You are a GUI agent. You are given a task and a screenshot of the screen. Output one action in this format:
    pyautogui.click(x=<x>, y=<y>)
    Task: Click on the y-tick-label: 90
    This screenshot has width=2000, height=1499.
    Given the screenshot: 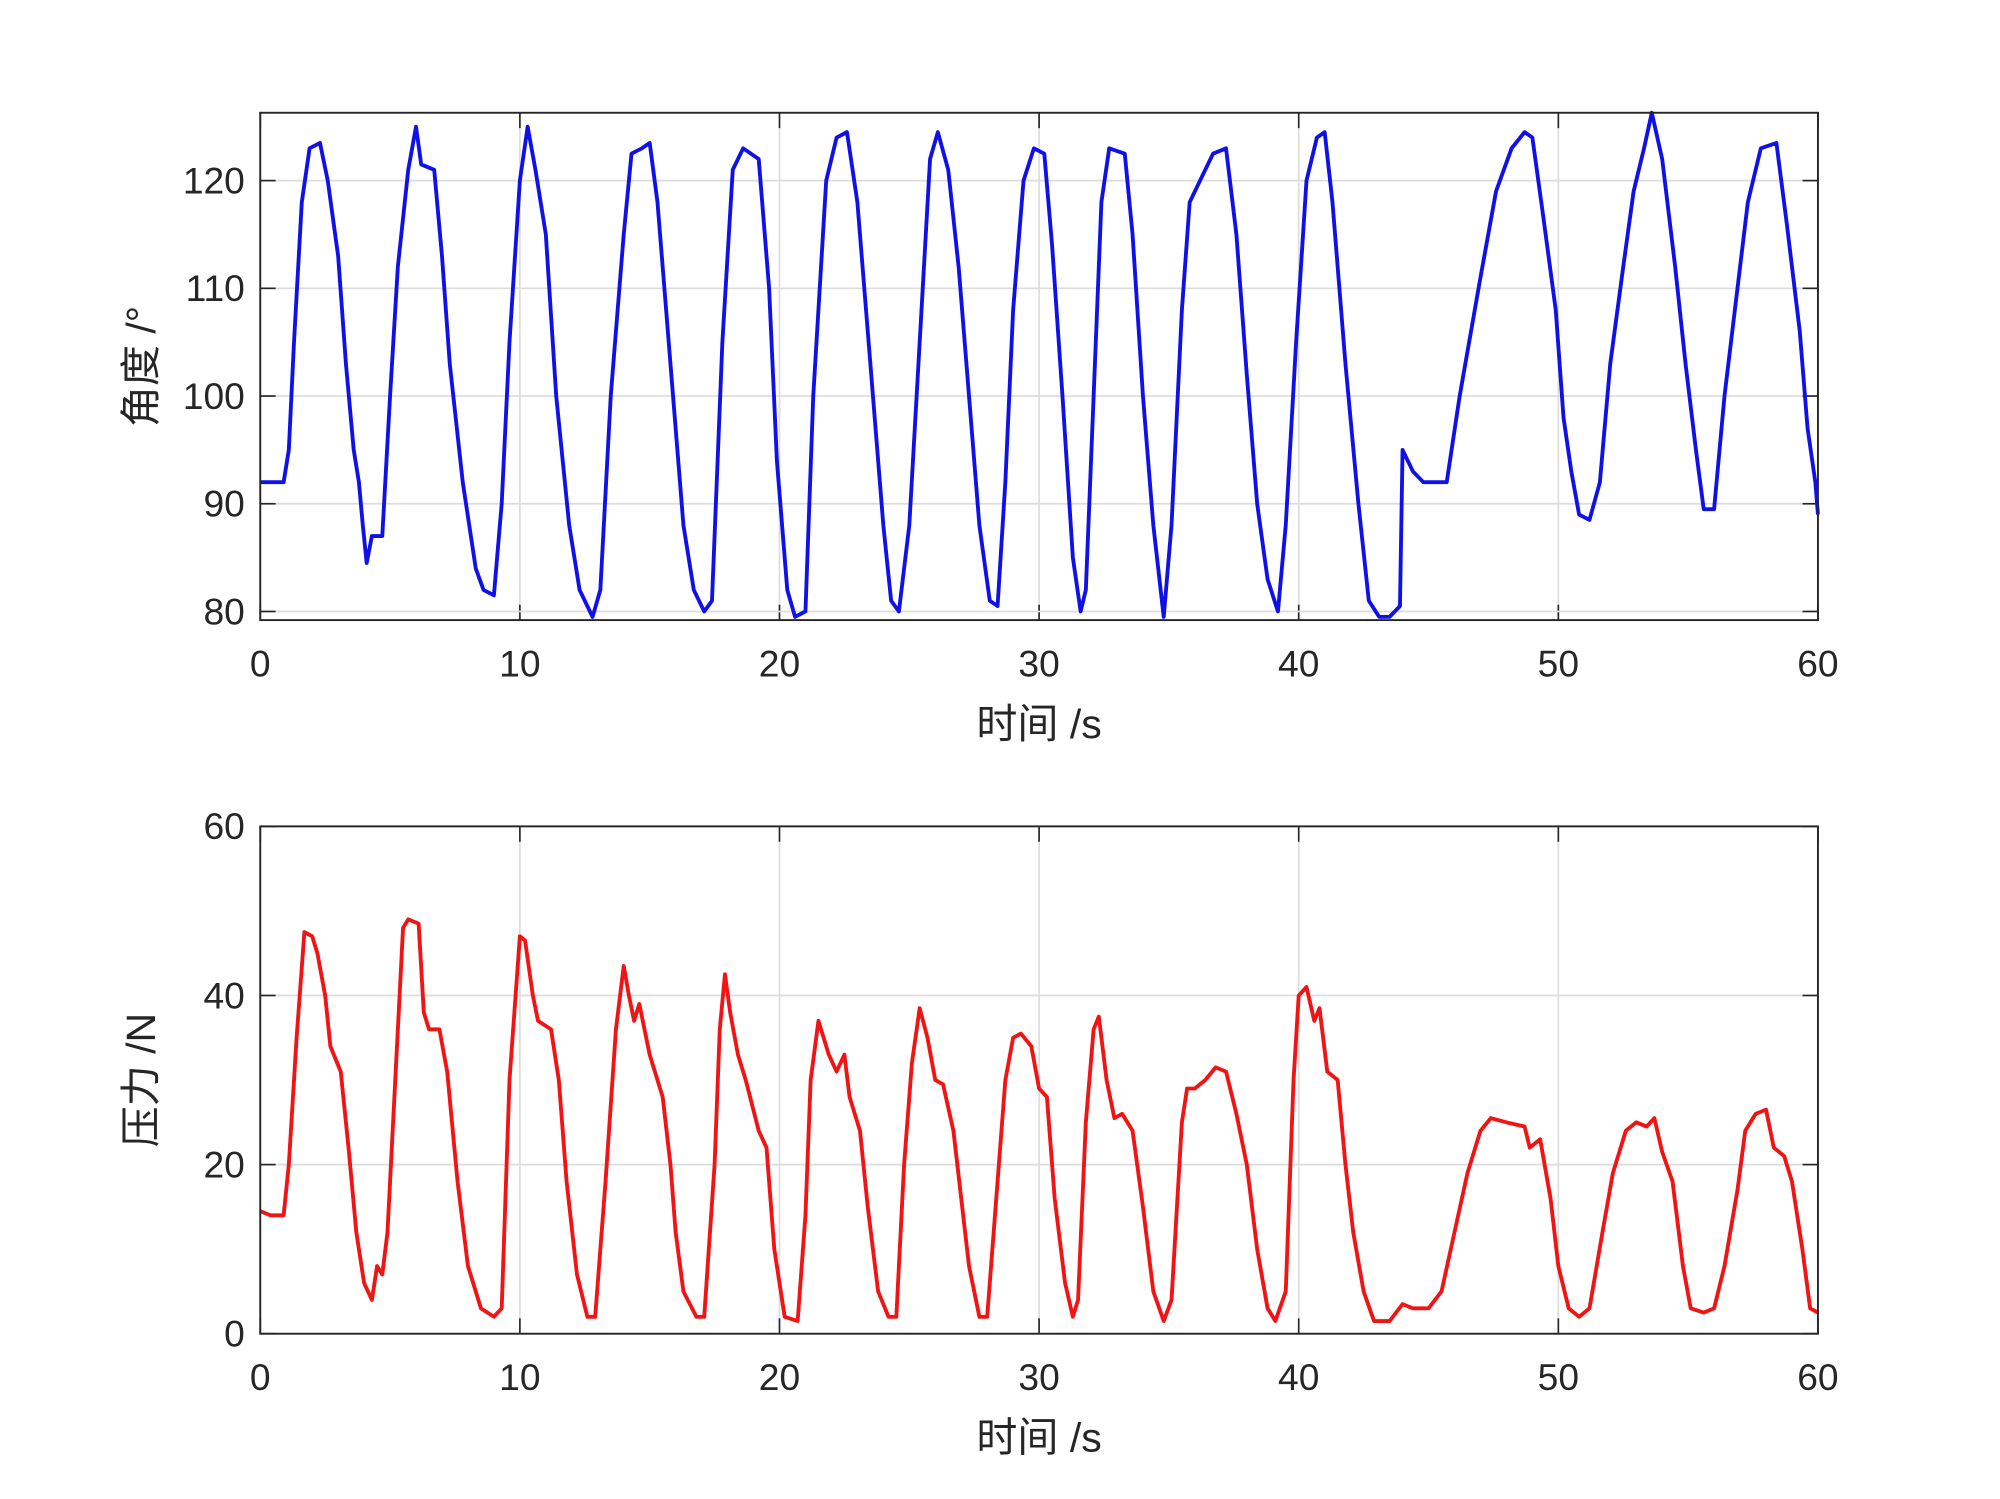 What is the action you would take?
    pyautogui.click(x=224, y=504)
    